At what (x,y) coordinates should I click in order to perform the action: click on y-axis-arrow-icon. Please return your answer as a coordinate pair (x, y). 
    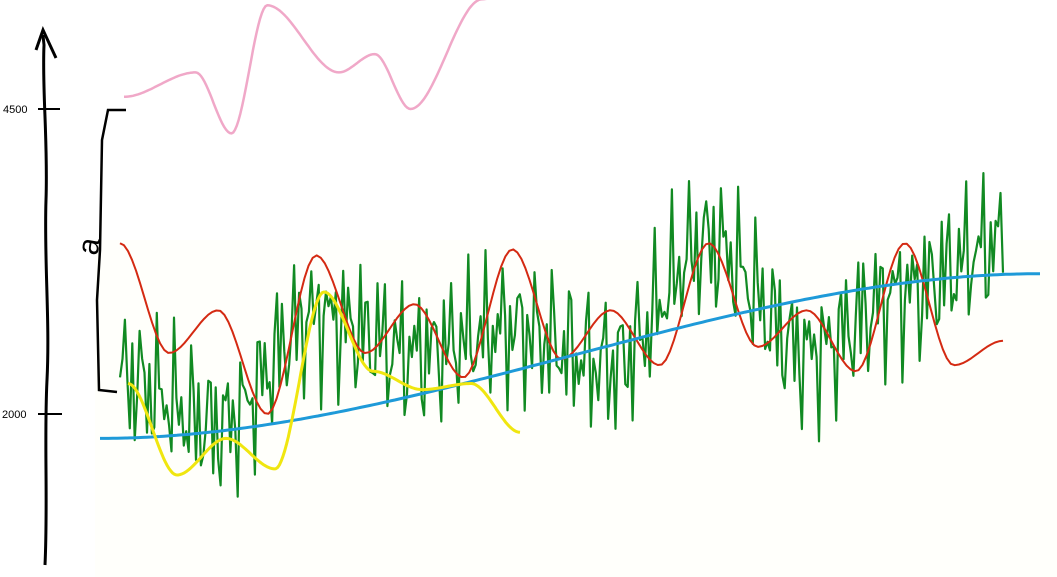
    Looking at the image, I should click on (46, 42).